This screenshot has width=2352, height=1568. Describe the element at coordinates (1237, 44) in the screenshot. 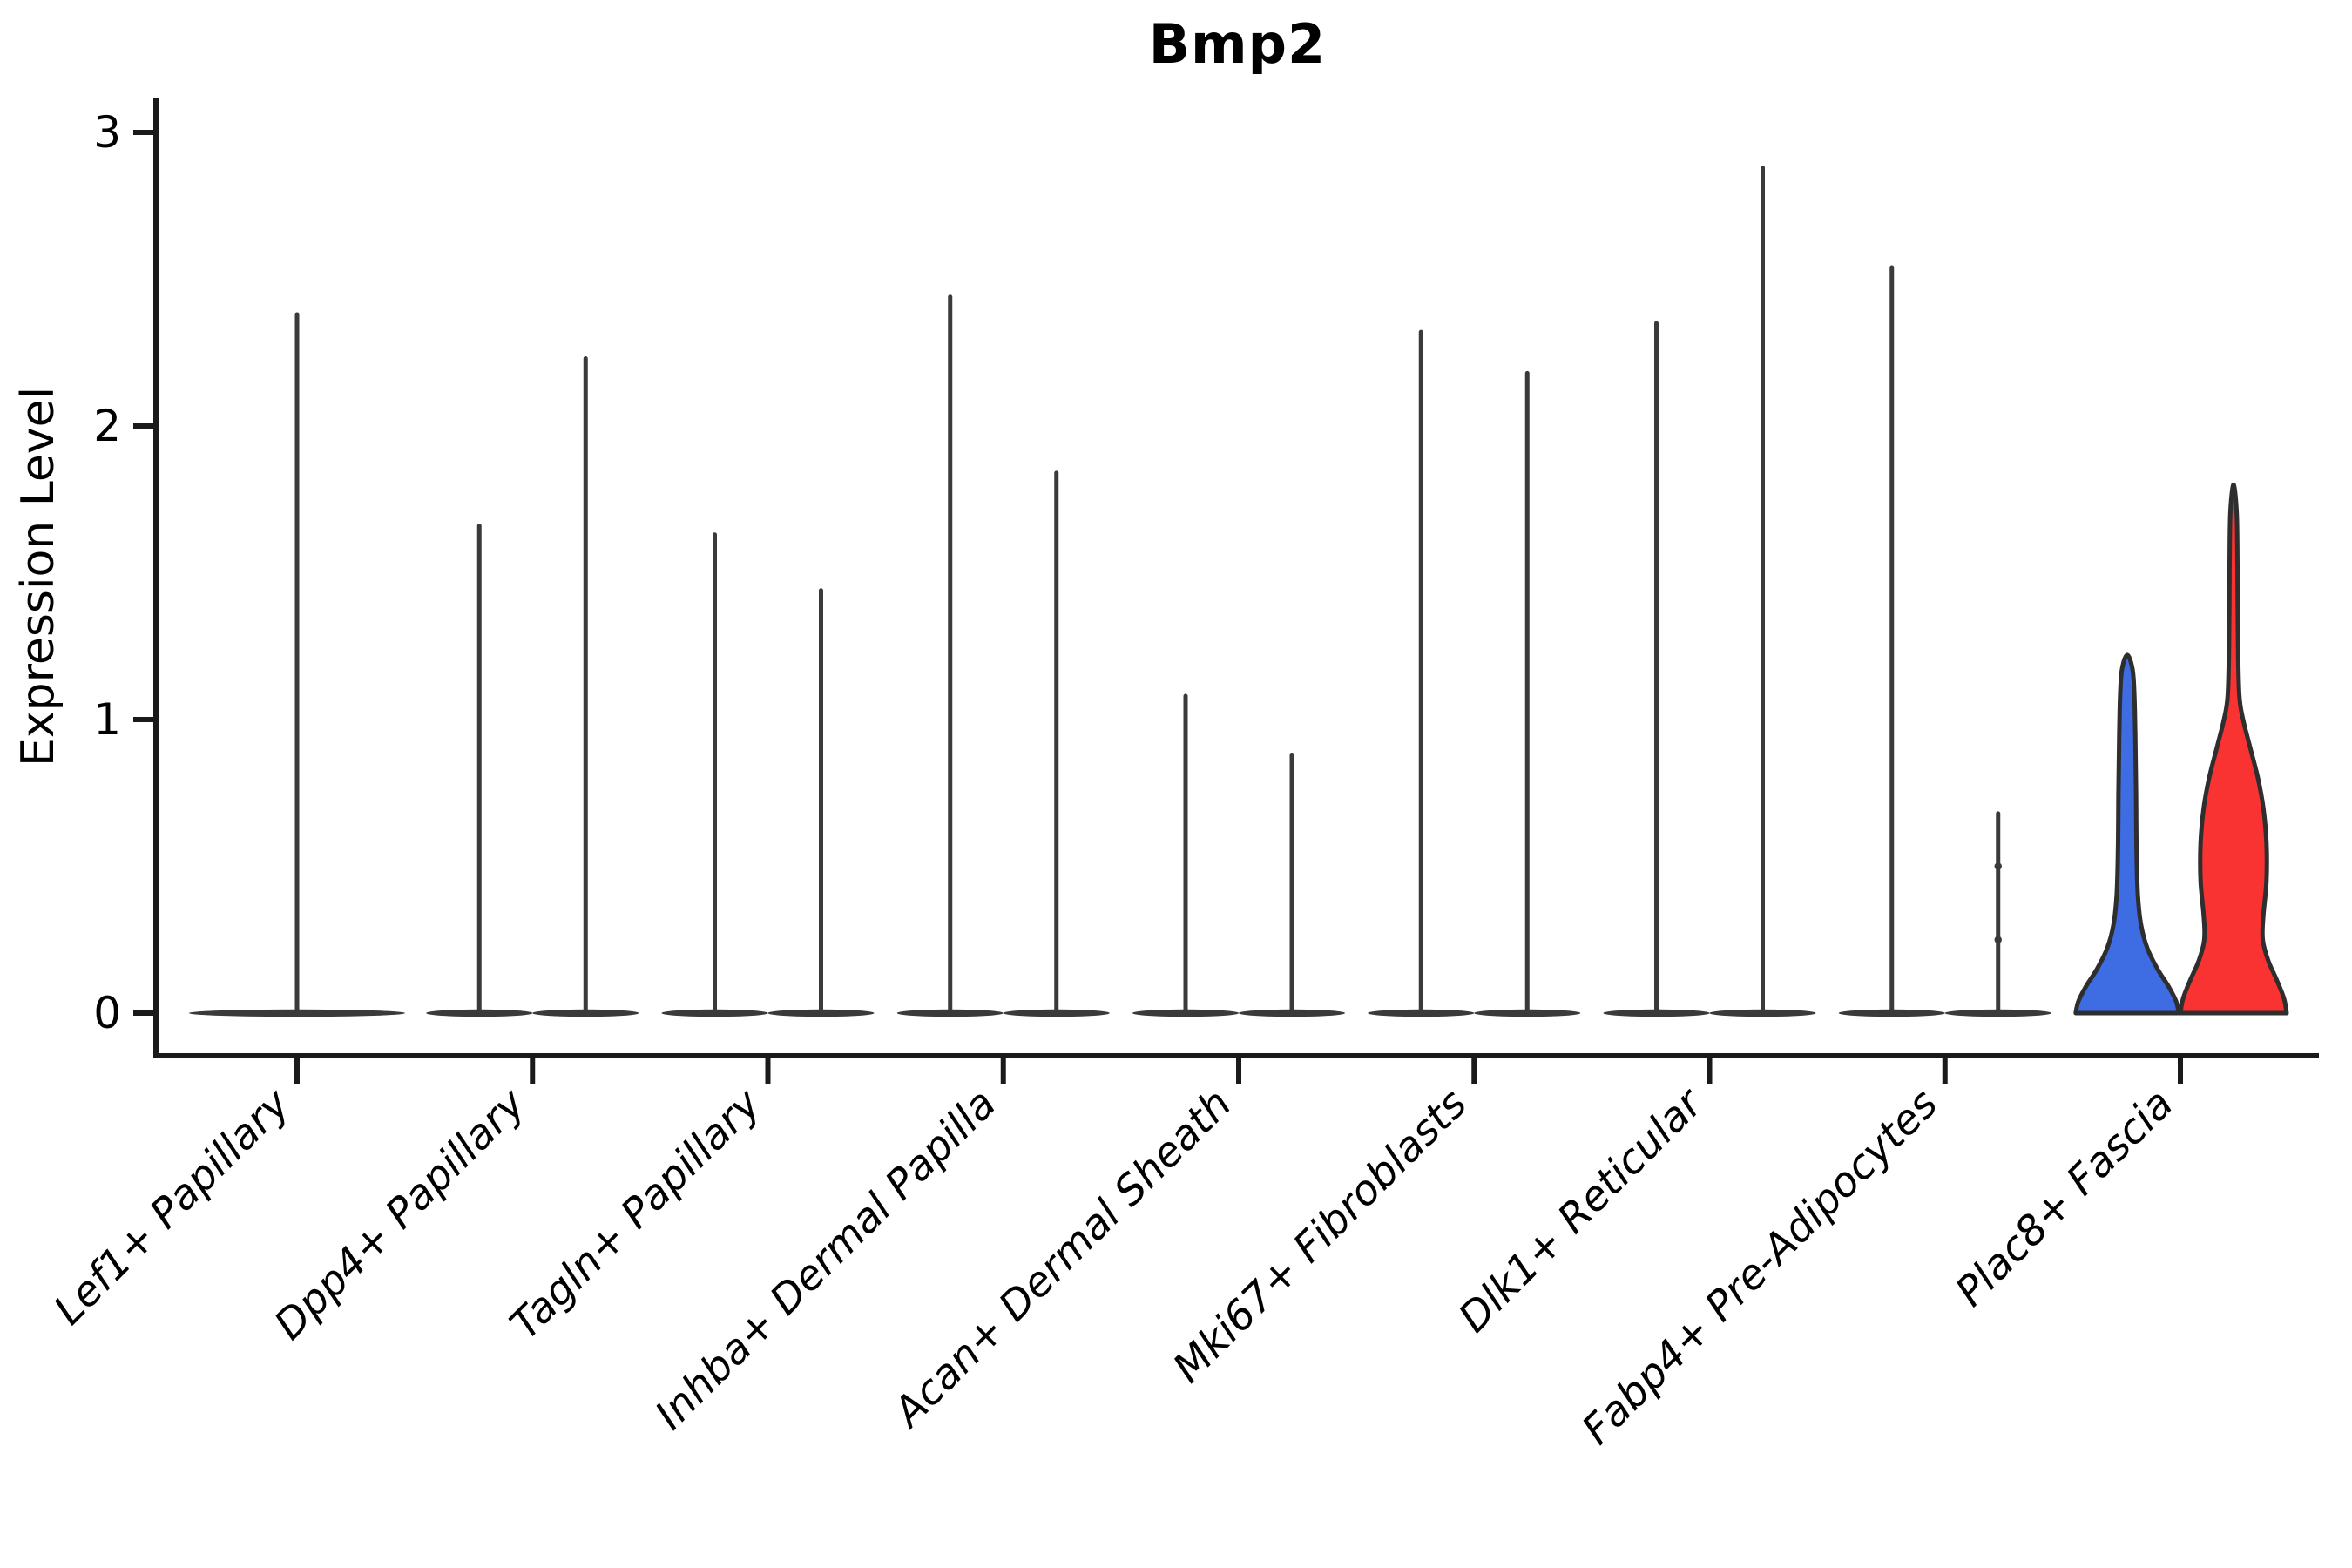

I see `chart-title: Bmp2` at that location.